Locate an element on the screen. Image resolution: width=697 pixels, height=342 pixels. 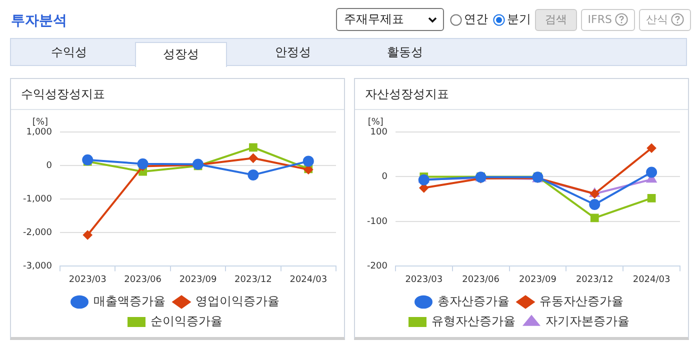
y-tick-label: -200 is located at coordinates (377, 267).